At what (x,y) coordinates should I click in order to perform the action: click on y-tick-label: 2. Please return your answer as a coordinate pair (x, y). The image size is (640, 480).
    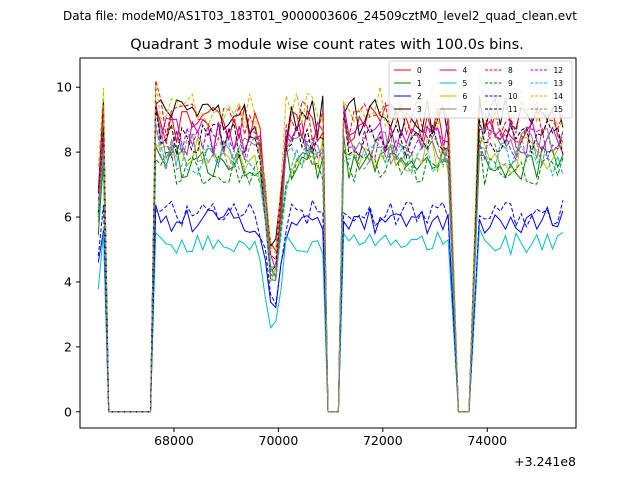
    Looking at the image, I should click on (68, 346).